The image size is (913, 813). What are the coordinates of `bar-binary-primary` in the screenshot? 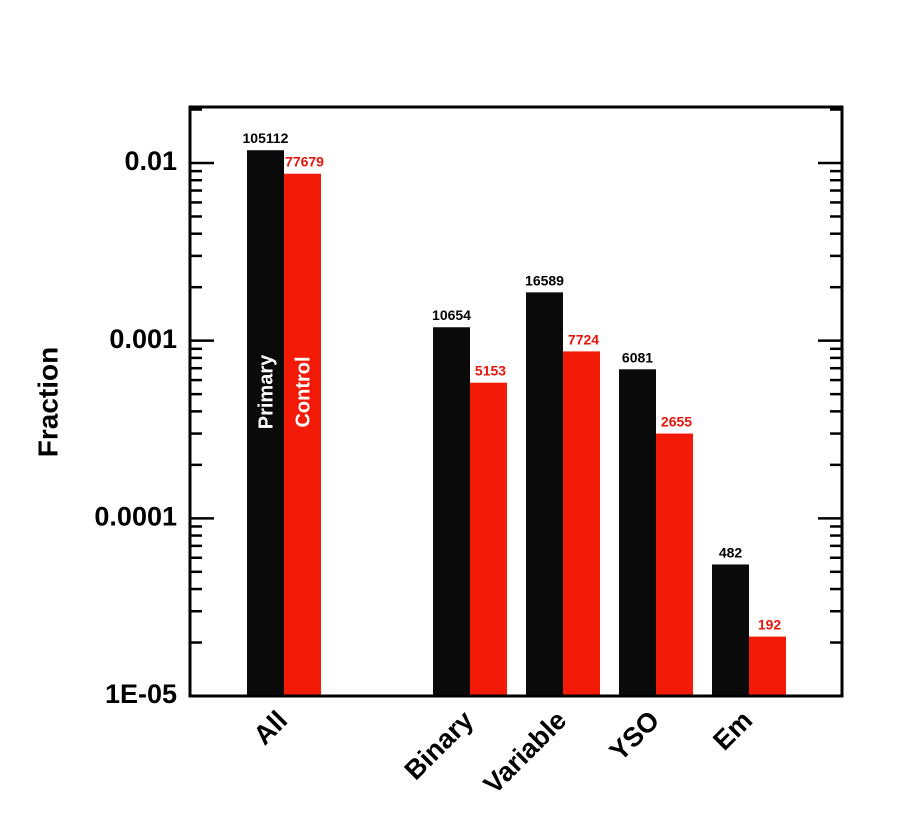 It's located at (451, 511).